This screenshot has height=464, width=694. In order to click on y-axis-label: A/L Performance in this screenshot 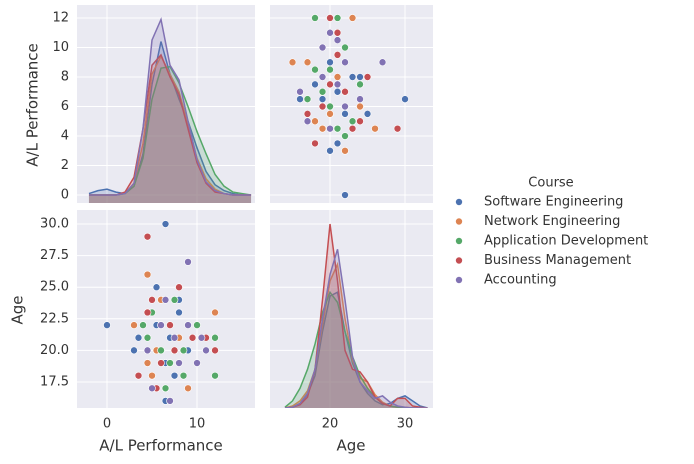, I will do `click(33, 105)`.